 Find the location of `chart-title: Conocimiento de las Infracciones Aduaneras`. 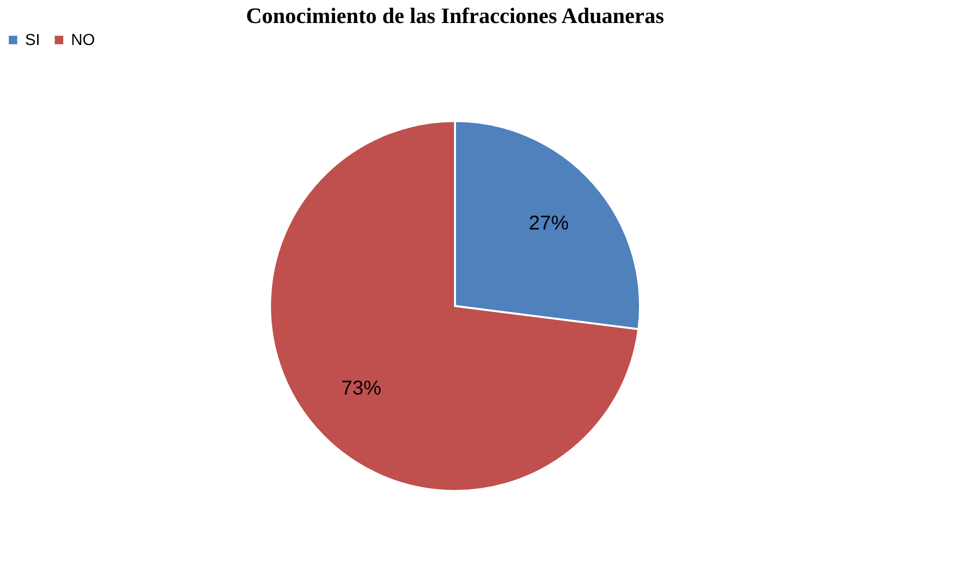

chart-title: Conocimiento de las Infracciones Aduaneras is located at coordinates (455, 15).